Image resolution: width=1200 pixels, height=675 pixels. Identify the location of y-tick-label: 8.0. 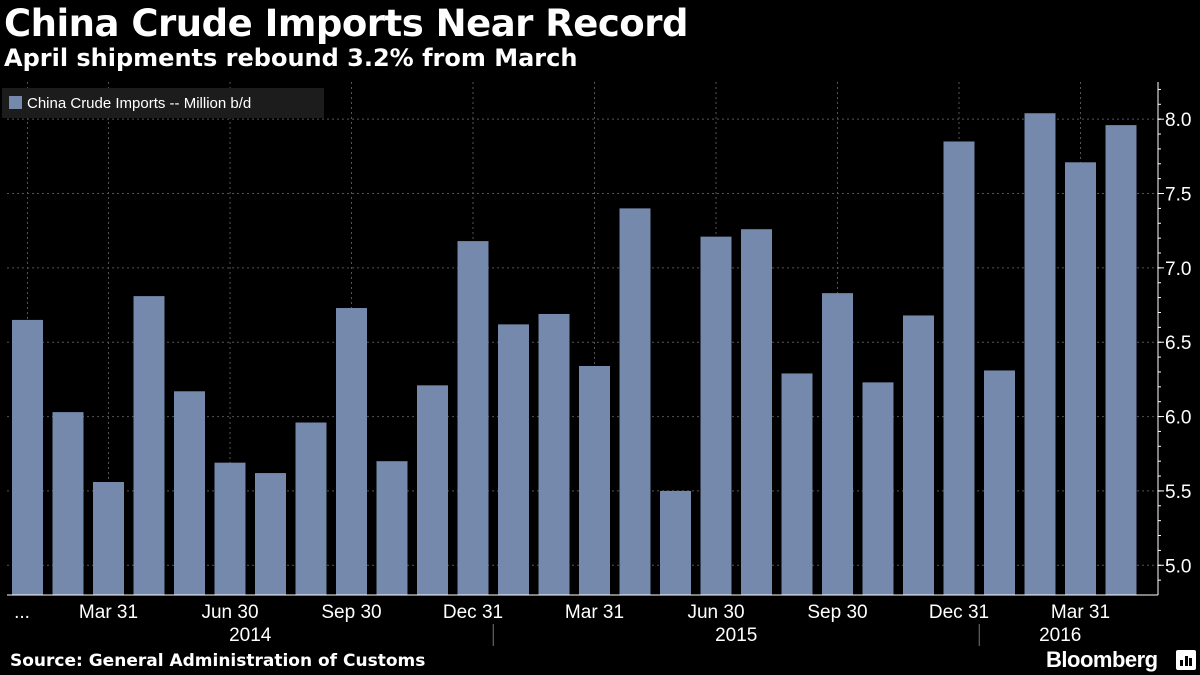
(1178, 120).